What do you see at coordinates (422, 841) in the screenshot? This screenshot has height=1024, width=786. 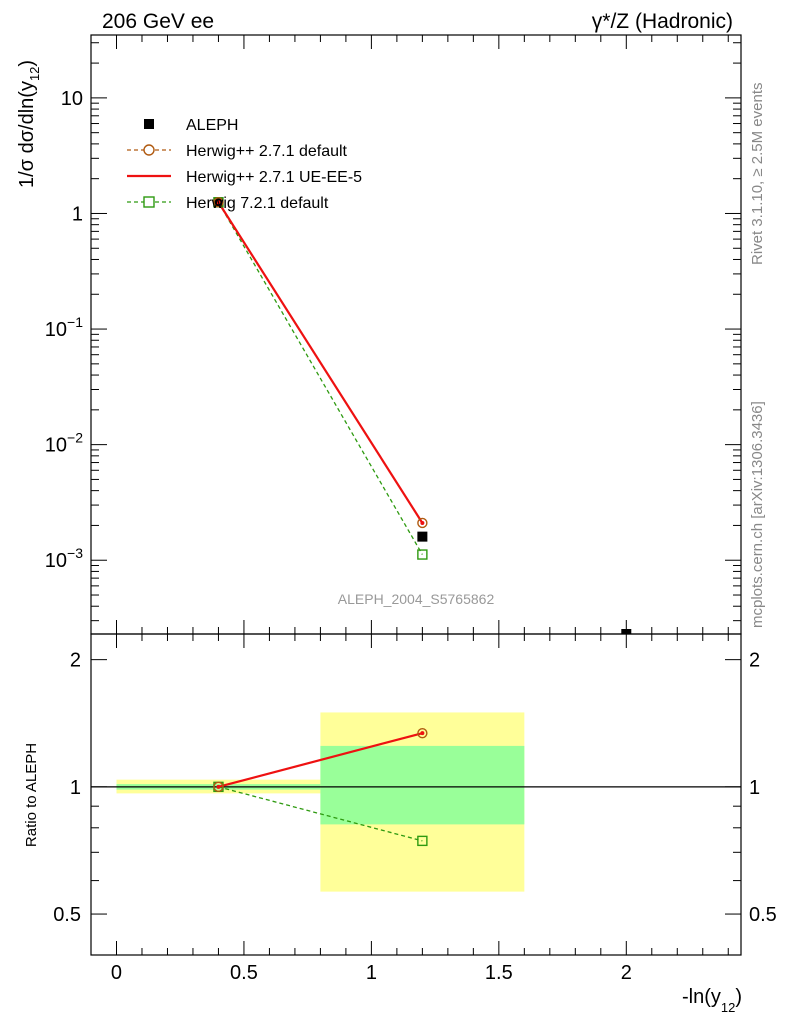 I see `ratio-herwig7_default-point` at bounding box center [422, 841].